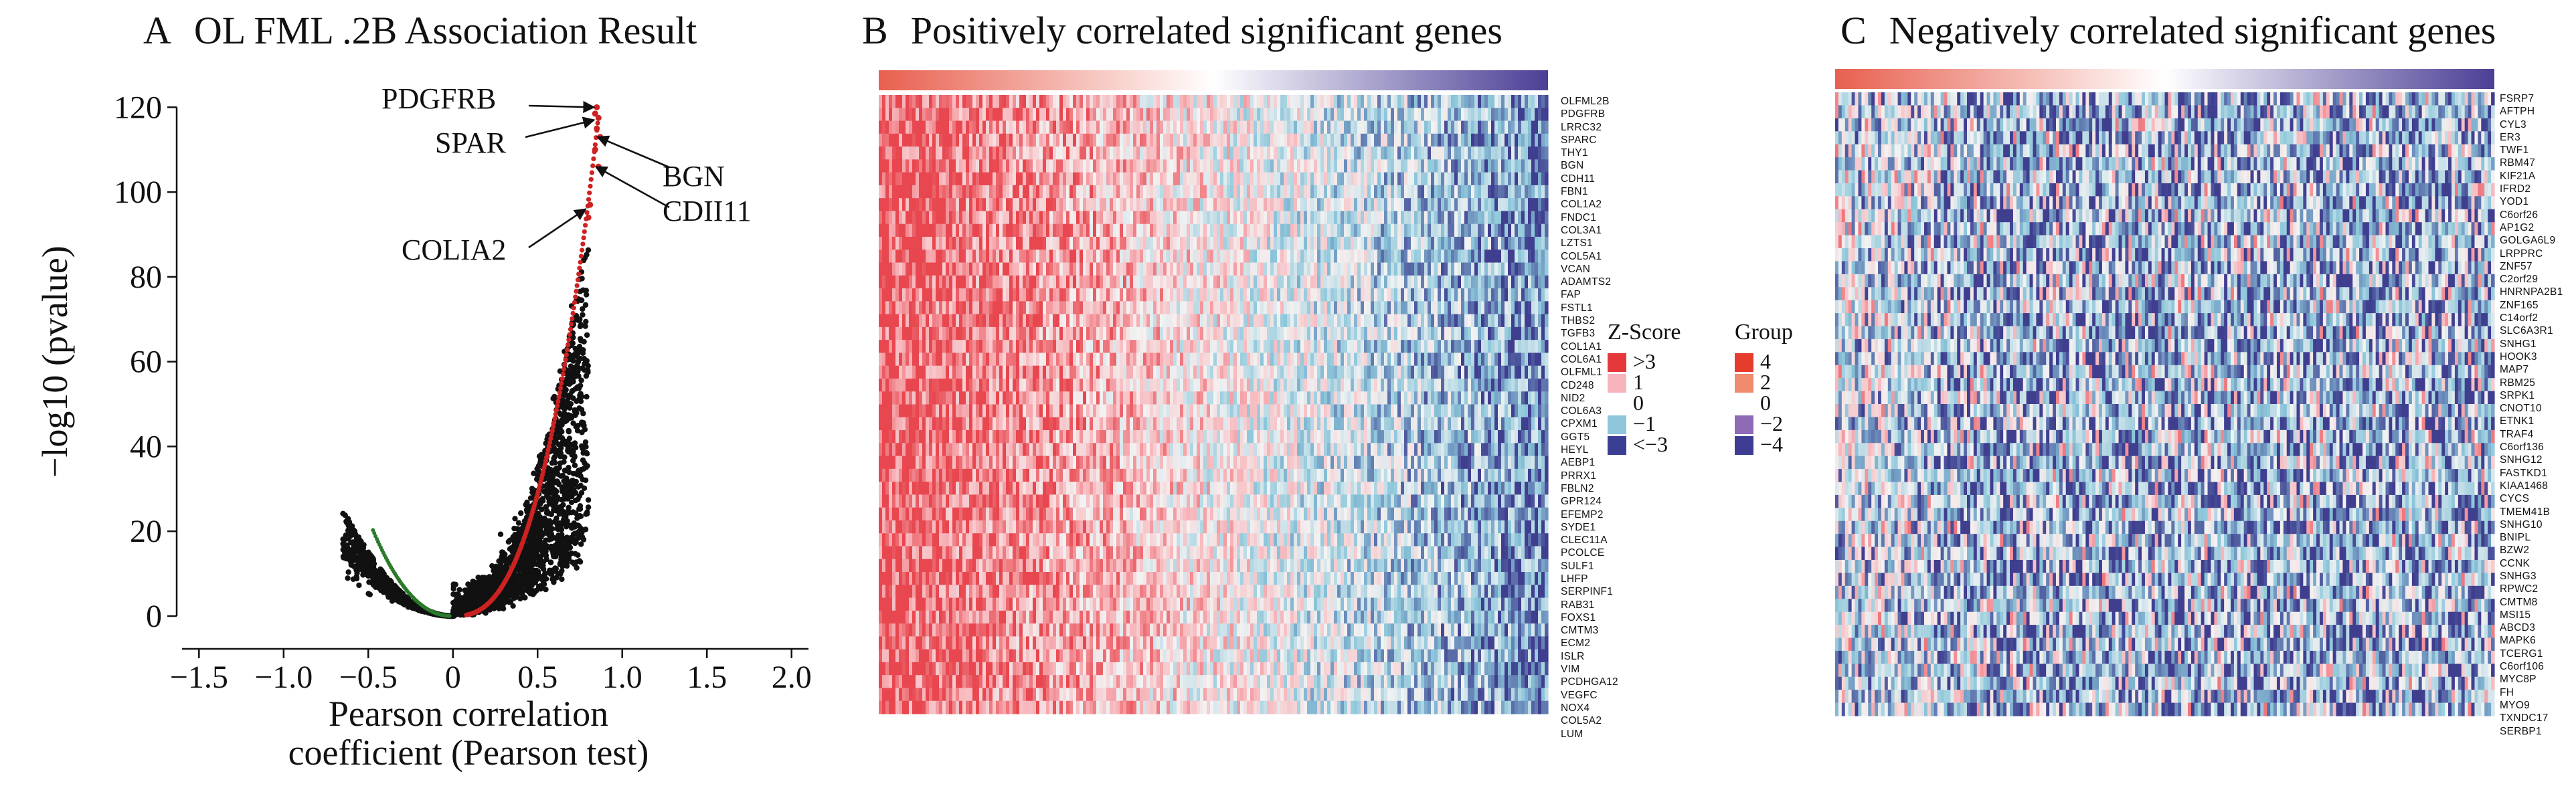 Image resolution: width=2576 pixels, height=788 pixels. Describe the element at coordinates (622, 677) in the screenshot. I see `x-tick-label: 1.0` at that location.